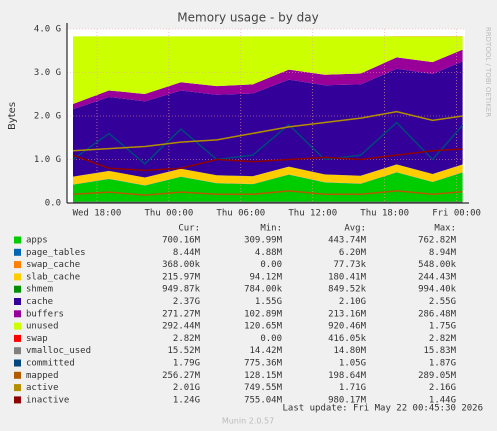 This screenshot has height=431, width=497. What do you see at coordinates (437, 290) in the screenshot?
I see `legend-stat: 994.40k` at bounding box center [437, 290].